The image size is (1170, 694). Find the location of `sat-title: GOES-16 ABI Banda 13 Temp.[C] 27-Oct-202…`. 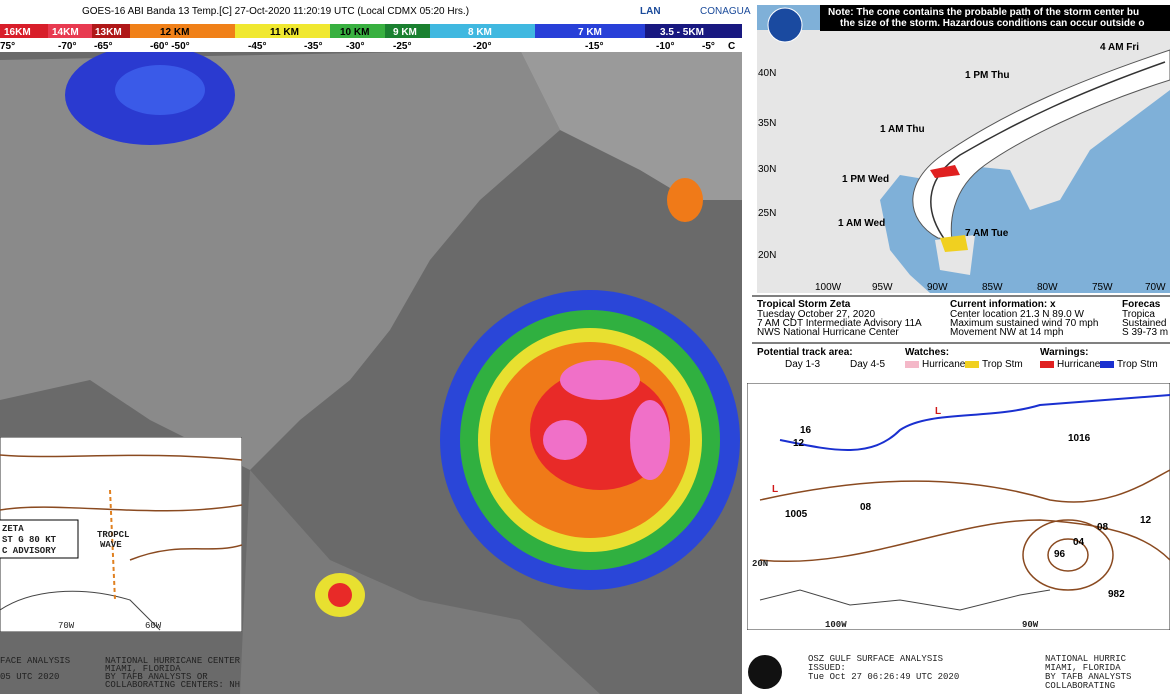

sat-title: GOES-16 ABI Banda 13 Temp.[C] 27-Oct-202… is located at coordinates (275, 11).